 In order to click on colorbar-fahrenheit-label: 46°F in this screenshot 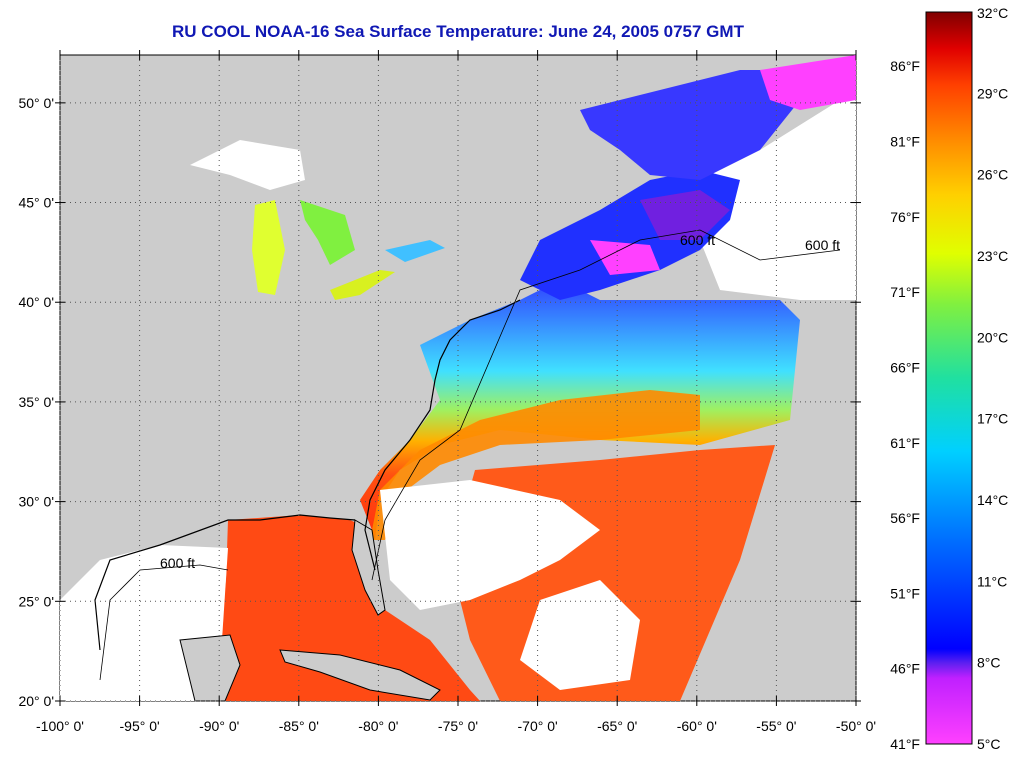, I will do `click(905, 669)`.